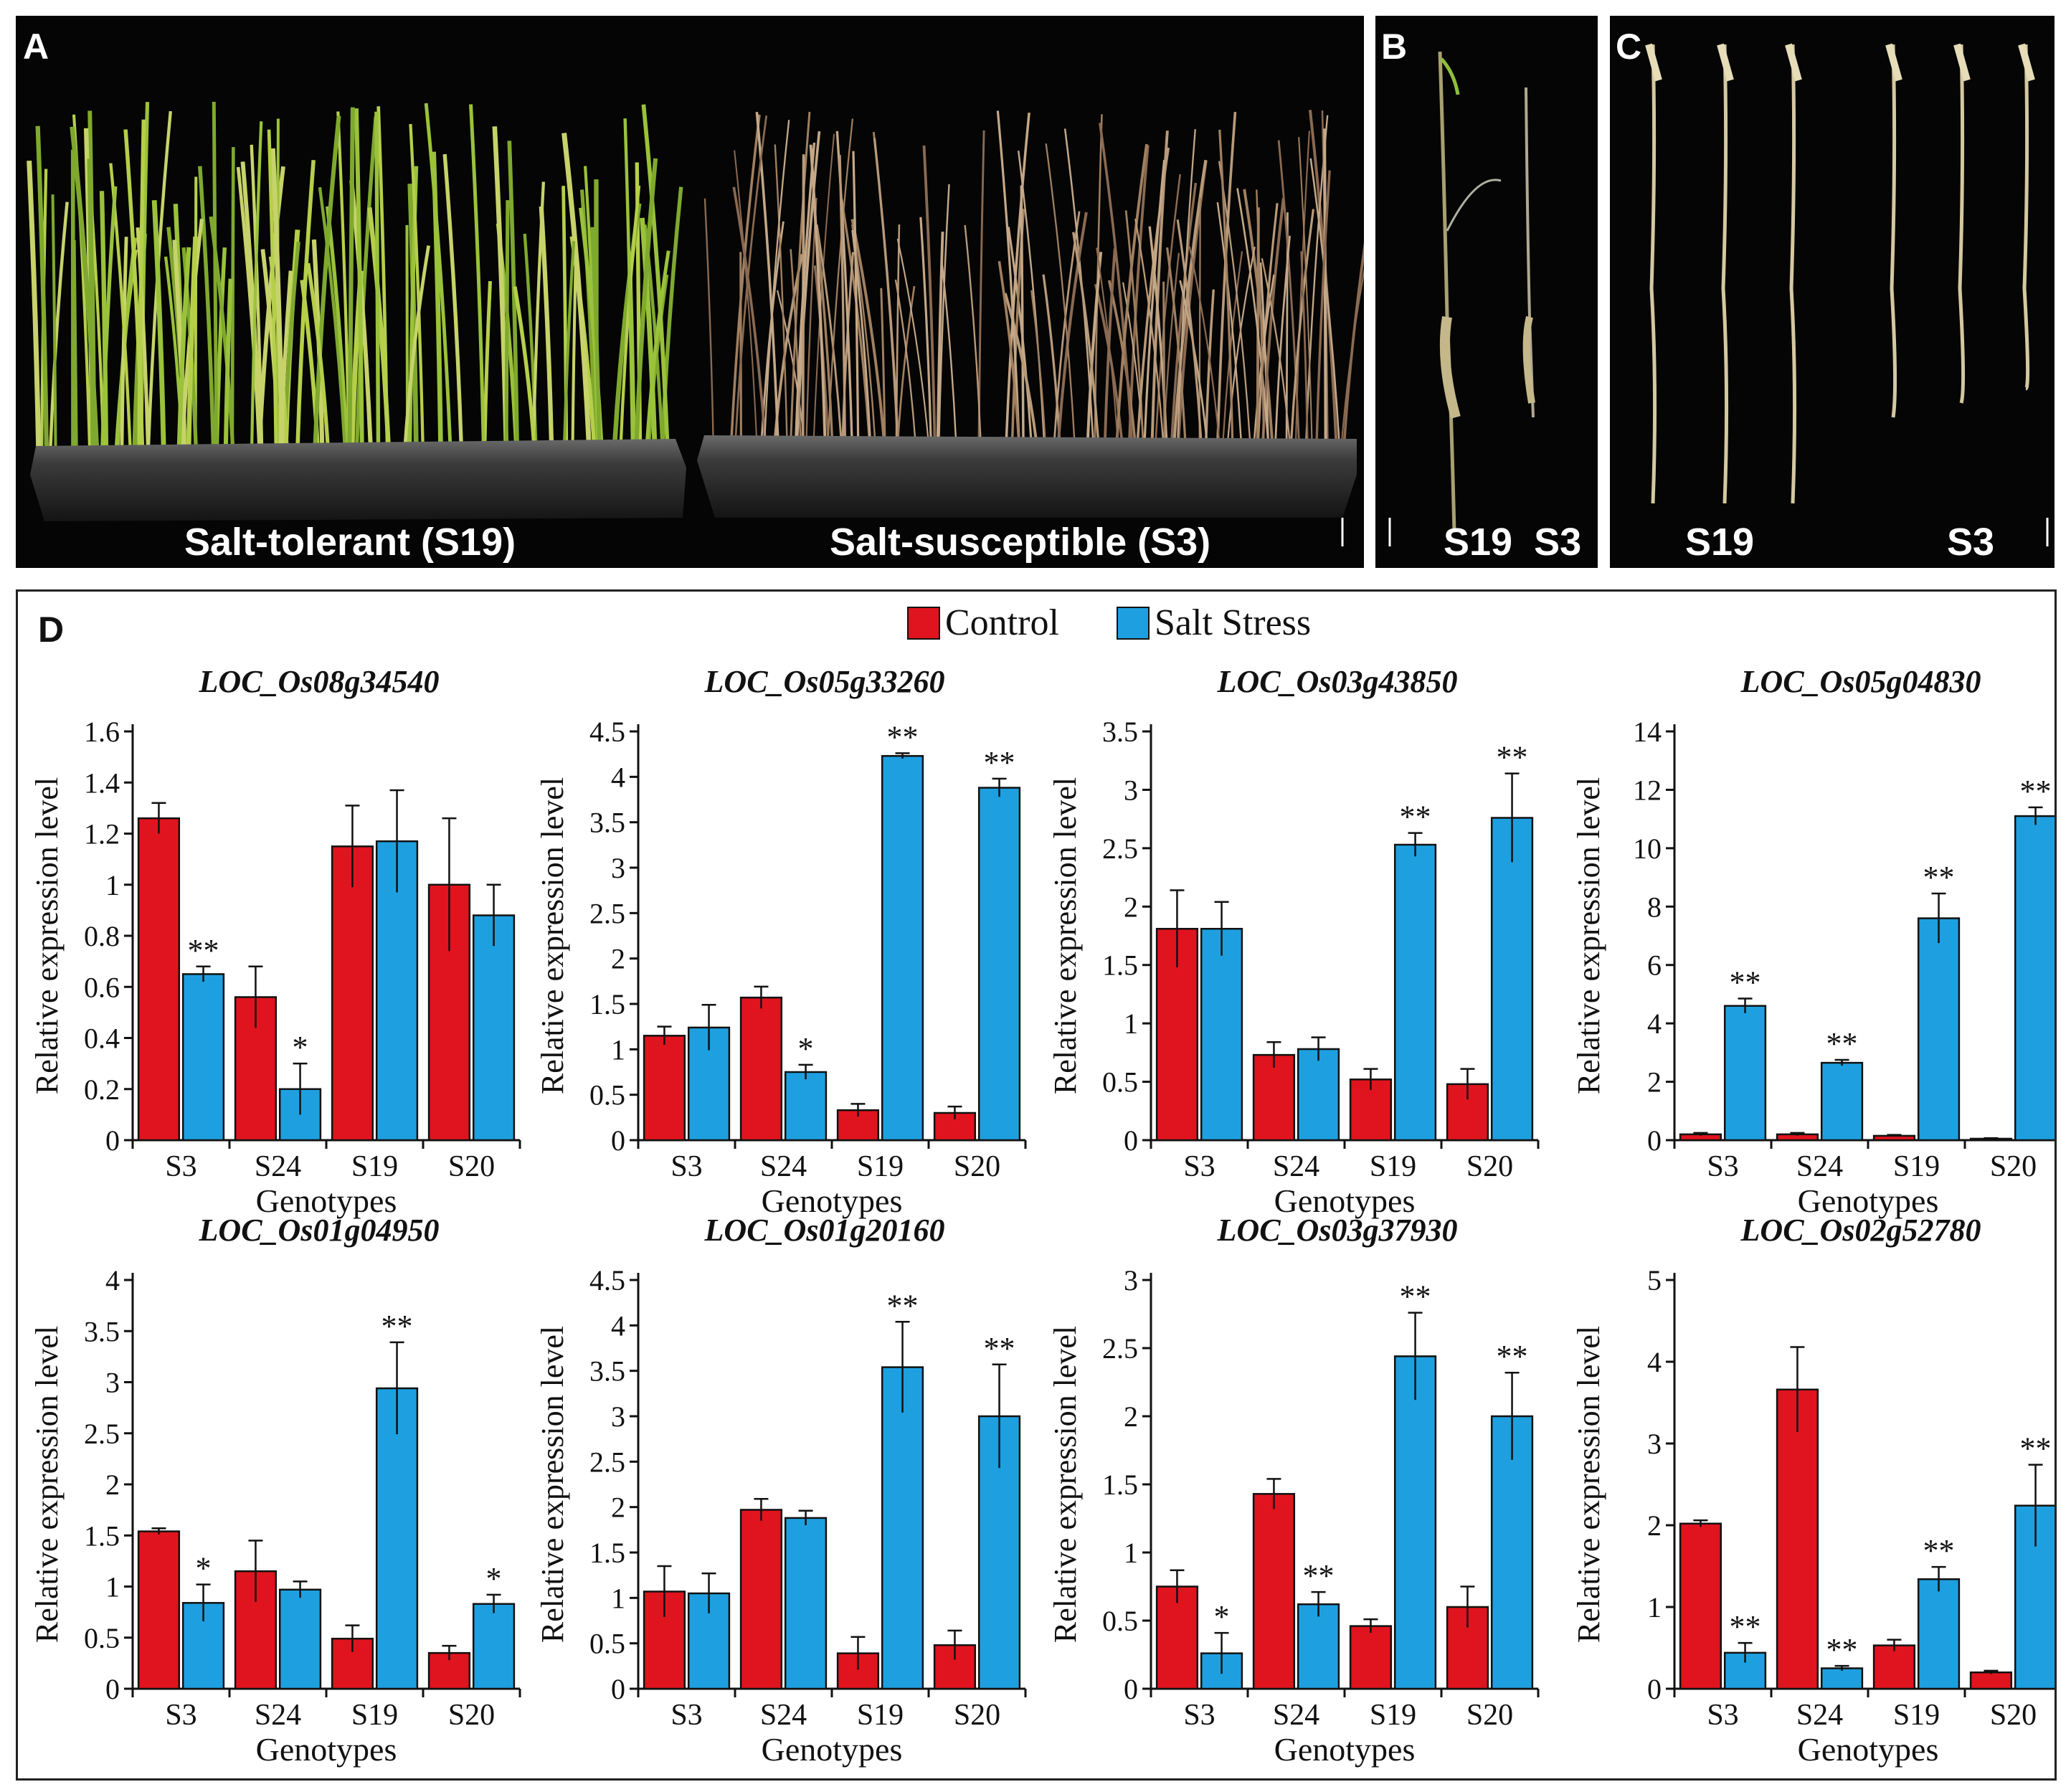  I want to click on legend: Control Salt Stress, so click(1109, 622).